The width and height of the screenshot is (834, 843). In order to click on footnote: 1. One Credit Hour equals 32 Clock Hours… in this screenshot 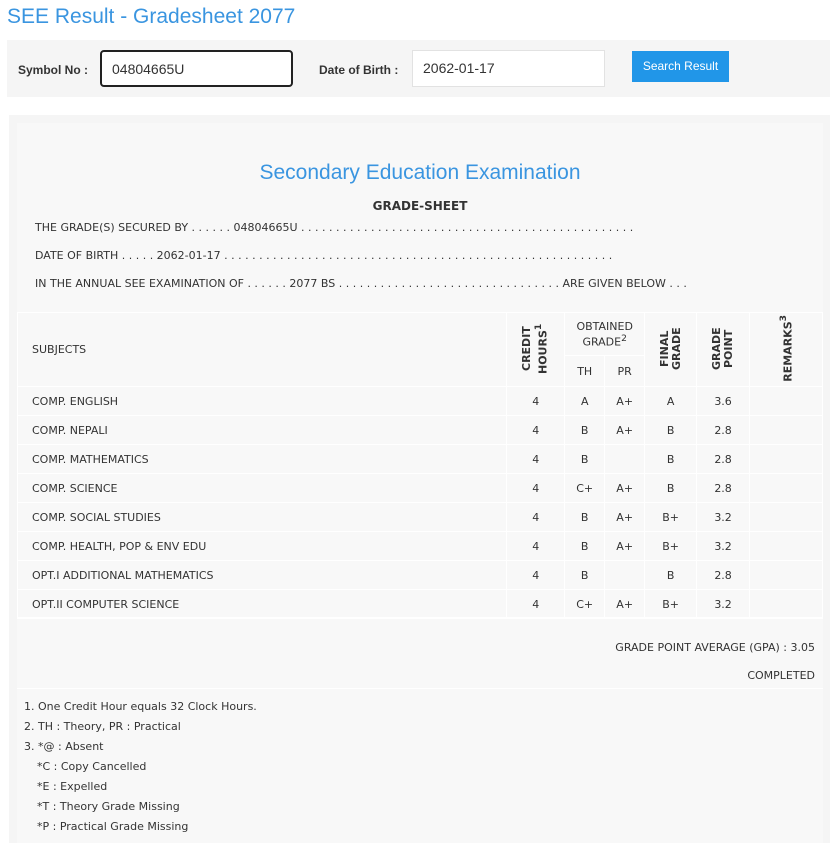, I will do `click(140, 706)`.